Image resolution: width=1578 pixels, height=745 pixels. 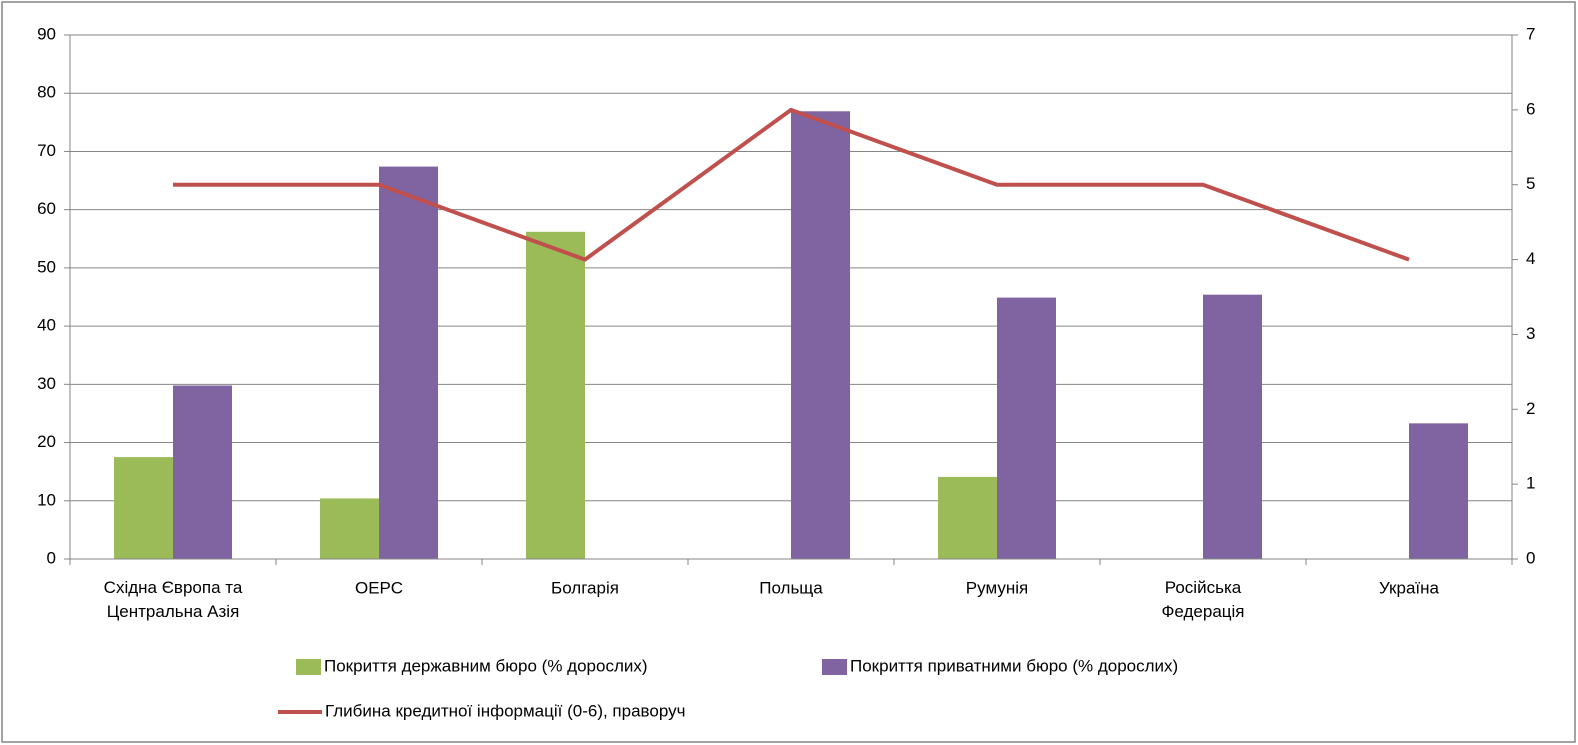 I want to click on y2-tick-label: 1, so click(x=1530, y=483).